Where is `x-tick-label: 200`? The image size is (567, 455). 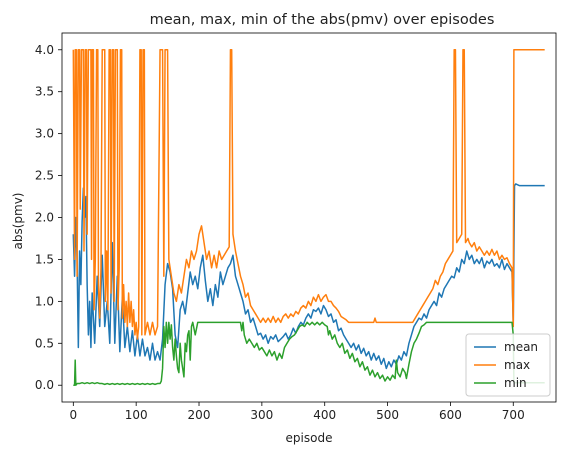 x-tick-label: 200 is located at coordinates (199, 415).